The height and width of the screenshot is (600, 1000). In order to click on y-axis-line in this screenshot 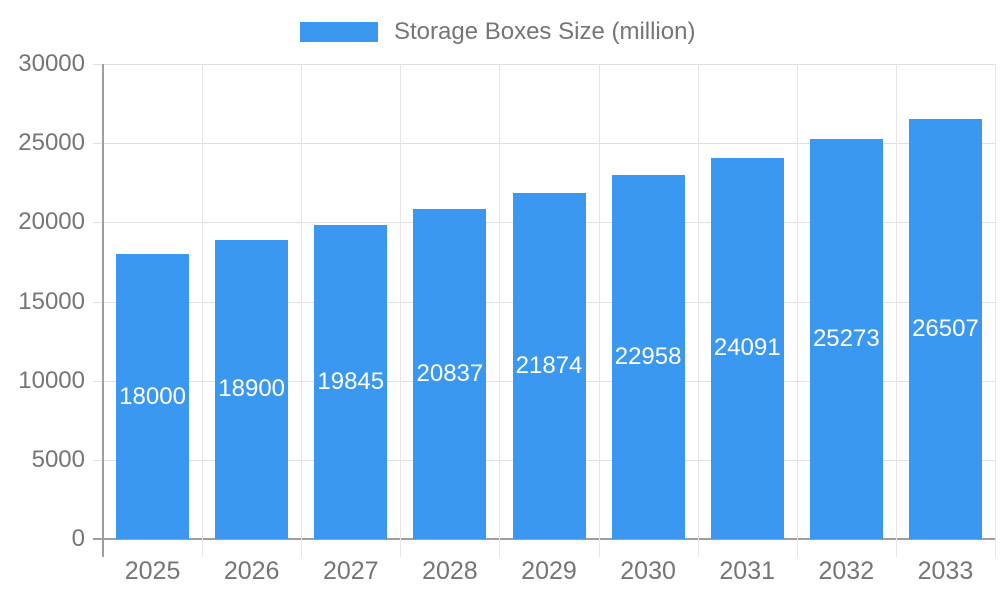, I will do `click(103, 310)`.